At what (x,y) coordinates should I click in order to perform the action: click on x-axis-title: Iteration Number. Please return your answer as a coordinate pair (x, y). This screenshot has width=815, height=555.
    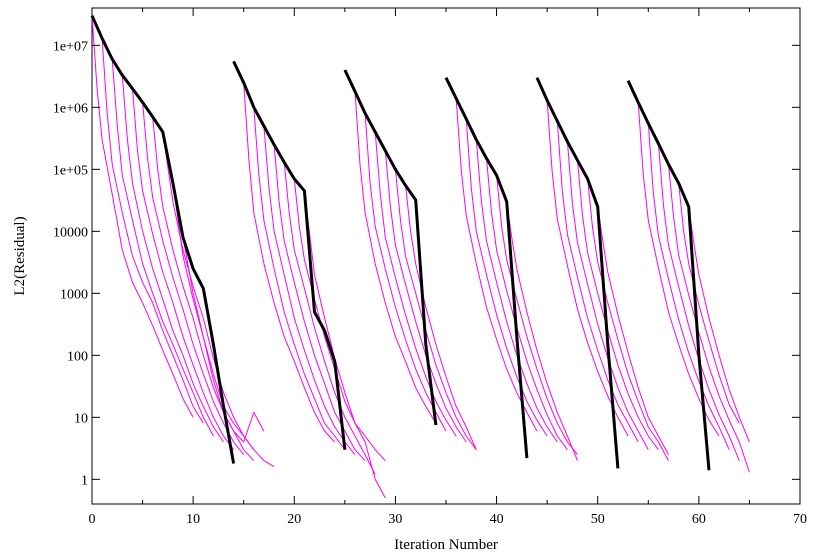
    Looking at the image, I should click on (446, 545).